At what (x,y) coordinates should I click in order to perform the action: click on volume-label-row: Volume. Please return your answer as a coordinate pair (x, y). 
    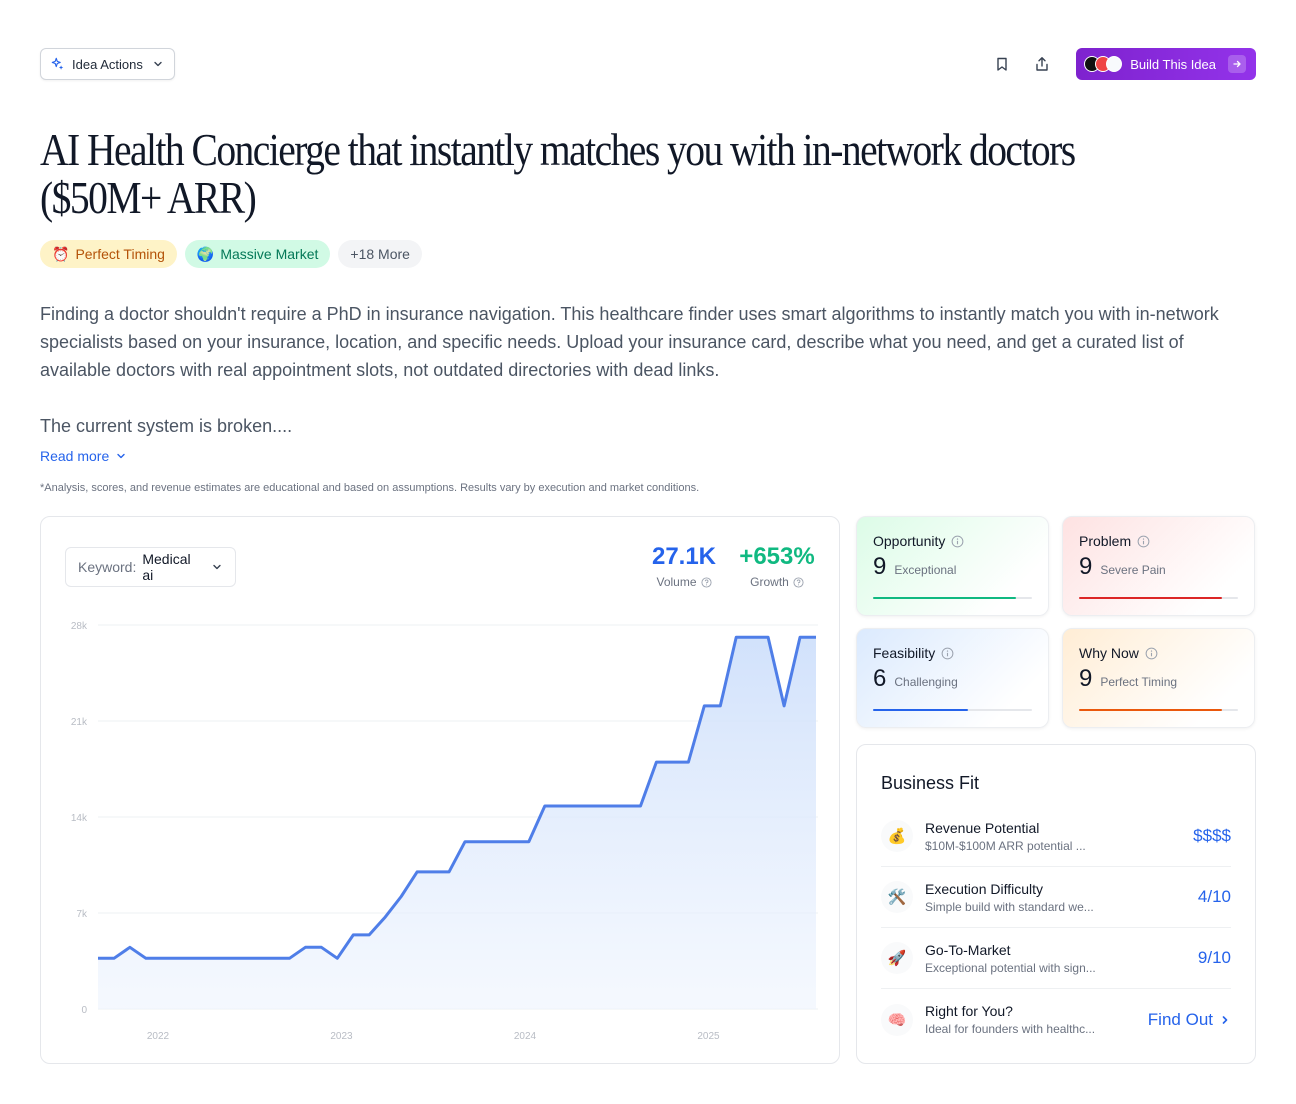
    Looking at the image, I should click on (684, 582).